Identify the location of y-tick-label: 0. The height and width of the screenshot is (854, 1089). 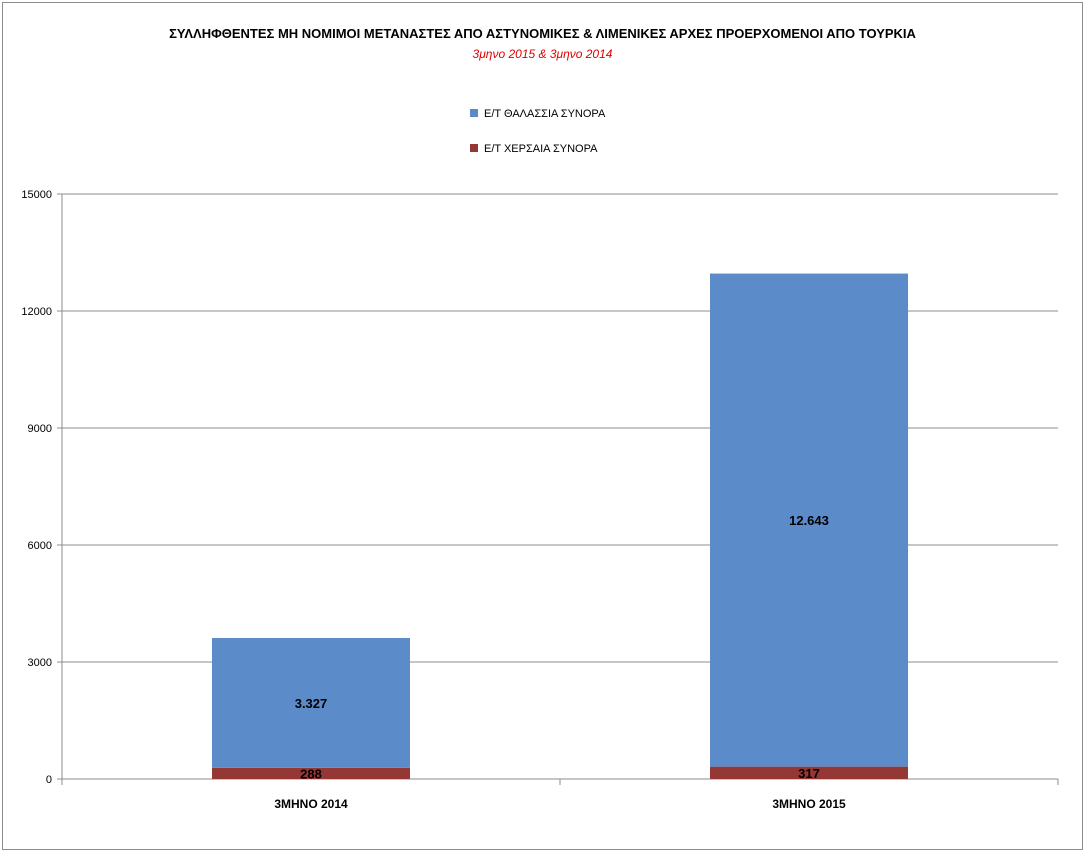
(49, 780).